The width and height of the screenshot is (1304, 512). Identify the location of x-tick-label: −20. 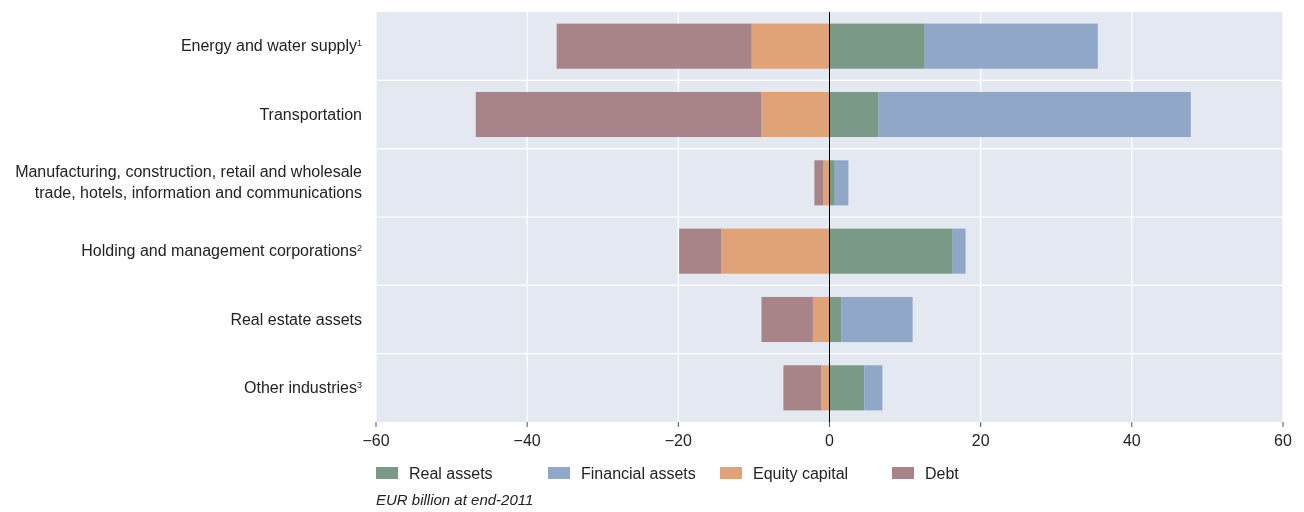
(678, 440).